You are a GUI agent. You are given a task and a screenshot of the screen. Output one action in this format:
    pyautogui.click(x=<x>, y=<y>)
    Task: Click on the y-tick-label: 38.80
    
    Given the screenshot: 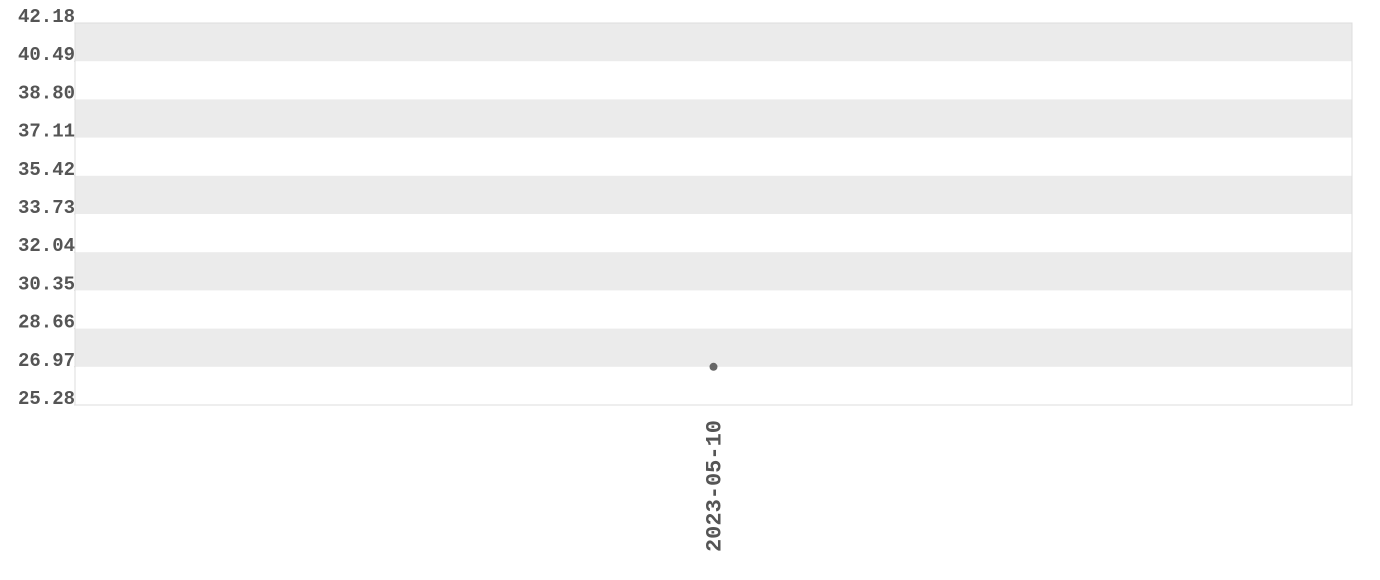 What is the action you would take?
    pyautogui.click(x=46, y=93)
    